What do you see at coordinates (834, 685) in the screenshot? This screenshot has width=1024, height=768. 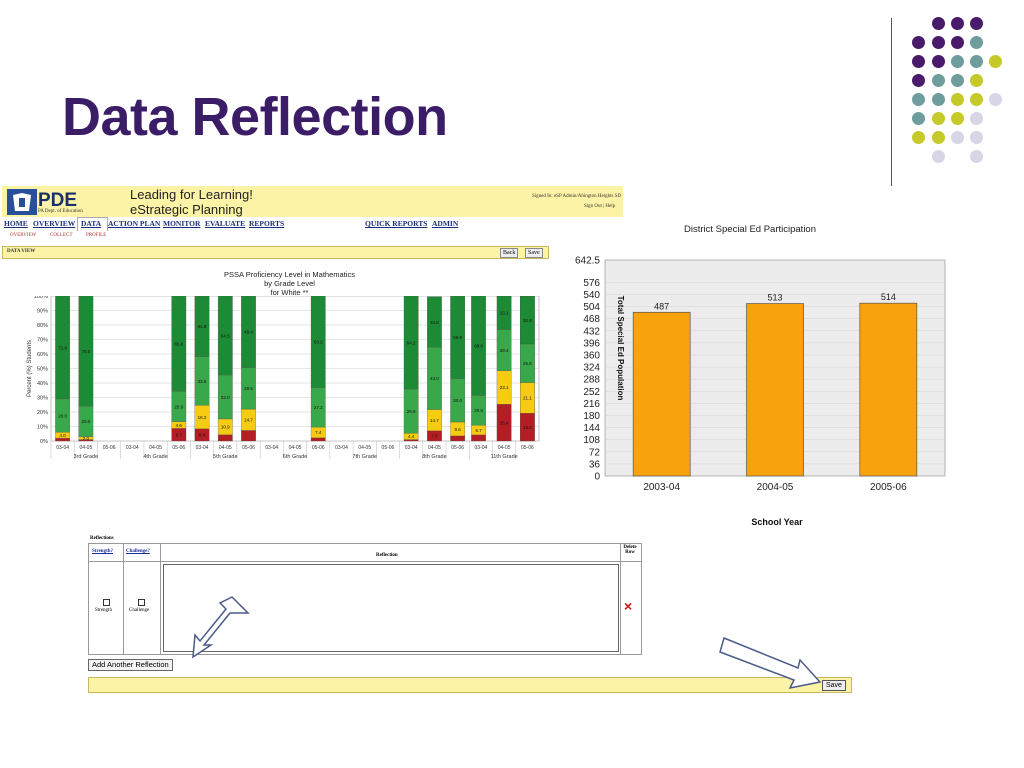 I see `reflection-save-button: Save` at bounding box center [834, 685].